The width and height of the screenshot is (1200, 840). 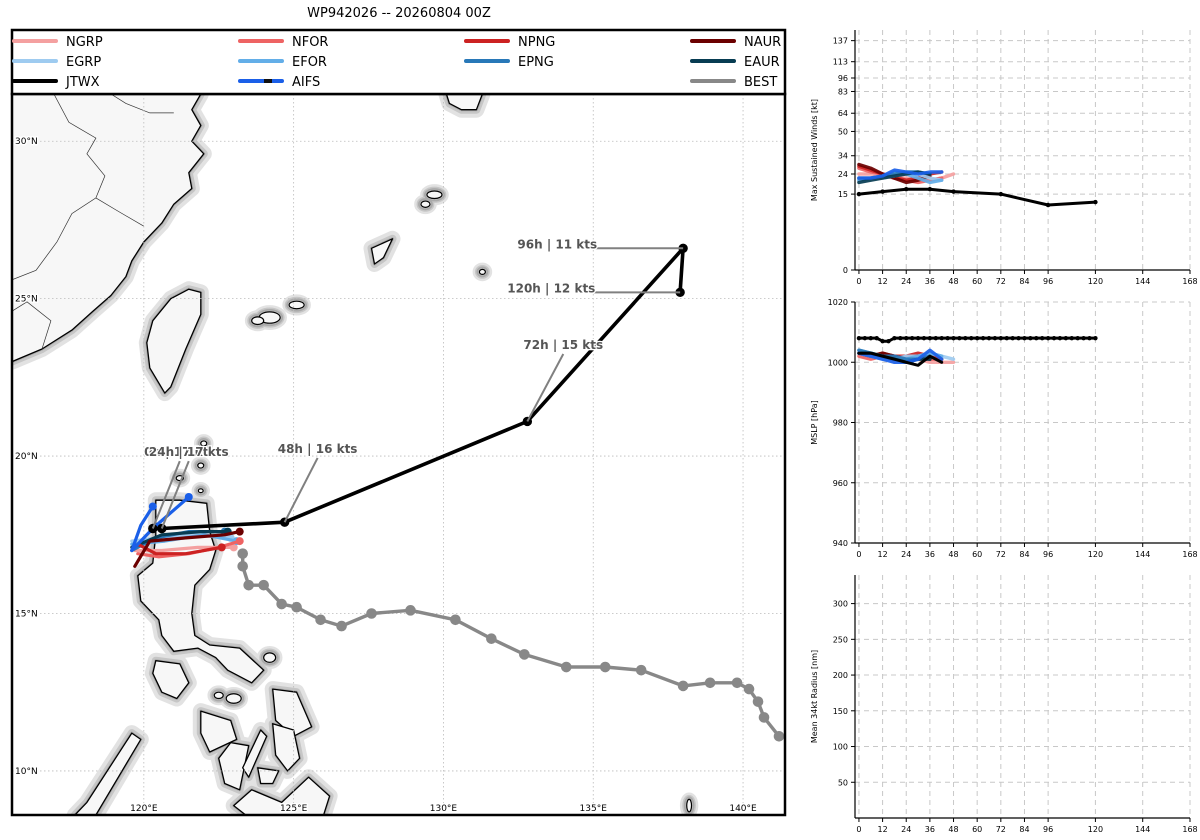 I want to click on legend-label-nfor: NFOR, so click(x=310, y=42).